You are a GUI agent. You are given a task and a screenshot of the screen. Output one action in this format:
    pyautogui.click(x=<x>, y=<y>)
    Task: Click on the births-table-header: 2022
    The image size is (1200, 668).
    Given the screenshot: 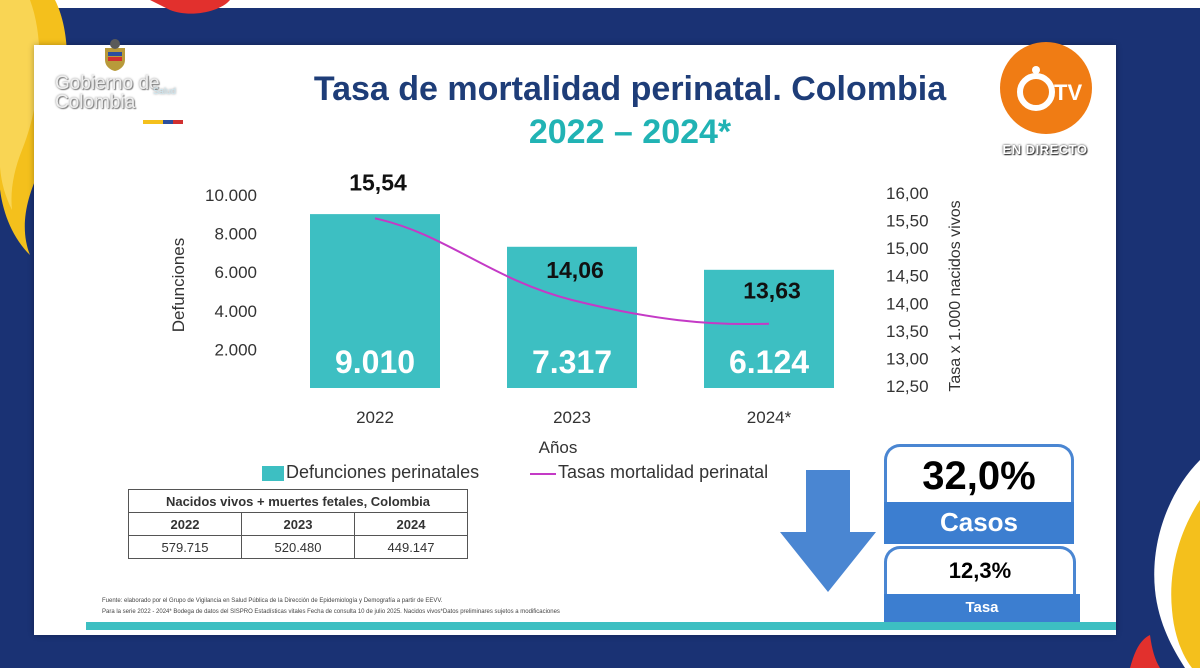 What is the action you would take?
    pyautogui.click(x=185, y=524)
    